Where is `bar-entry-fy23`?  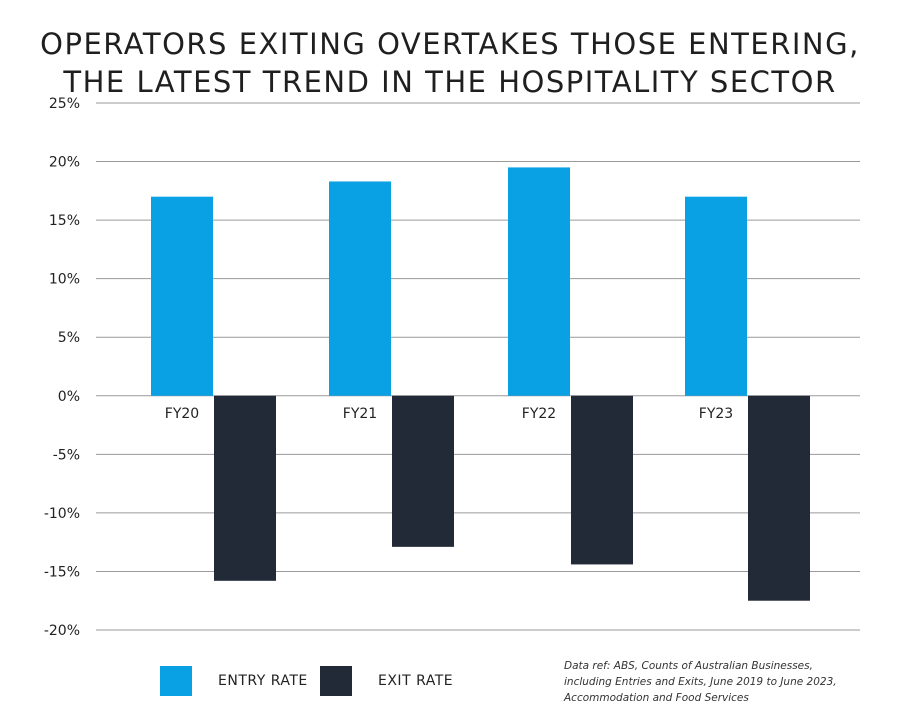
bar-entry-fy23 is located at coordinates (716, 296).